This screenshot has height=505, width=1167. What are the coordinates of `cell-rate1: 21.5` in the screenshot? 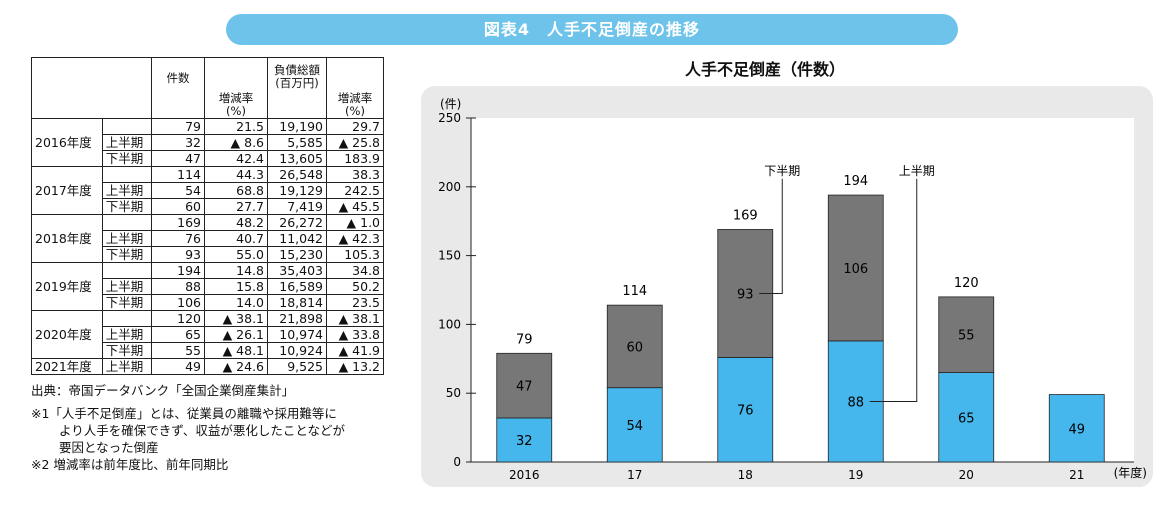 It's located at (236, 126).